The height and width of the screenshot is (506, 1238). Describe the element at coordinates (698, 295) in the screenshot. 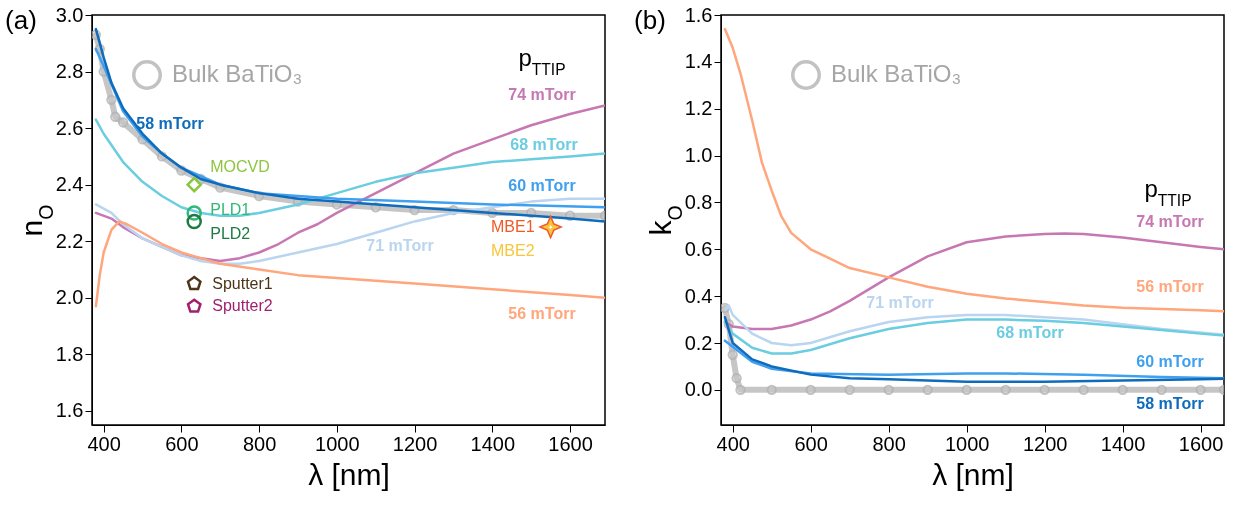

I see `y-tick-label: 0.4` at that location.